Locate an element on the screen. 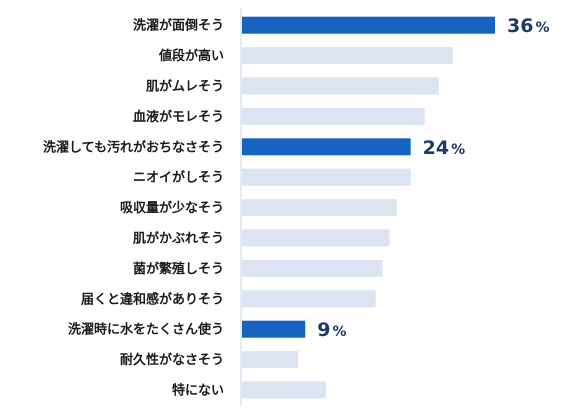 This screenshot has height=414, width=564. category-label: ニオイがしそう is located at coordinates (178, 178).